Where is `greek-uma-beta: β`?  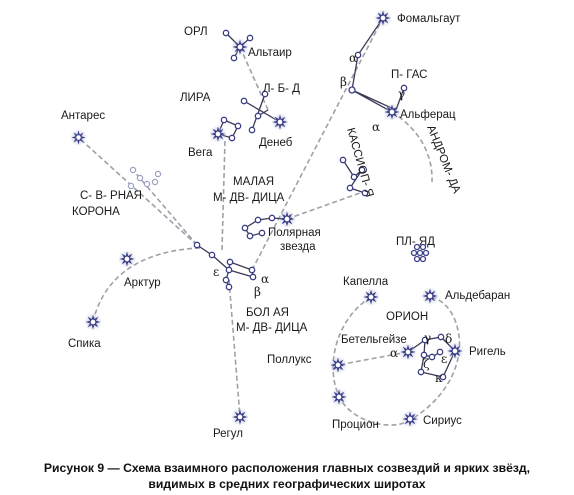 greek-uma-beta: β is located at coordinates (257, 292).